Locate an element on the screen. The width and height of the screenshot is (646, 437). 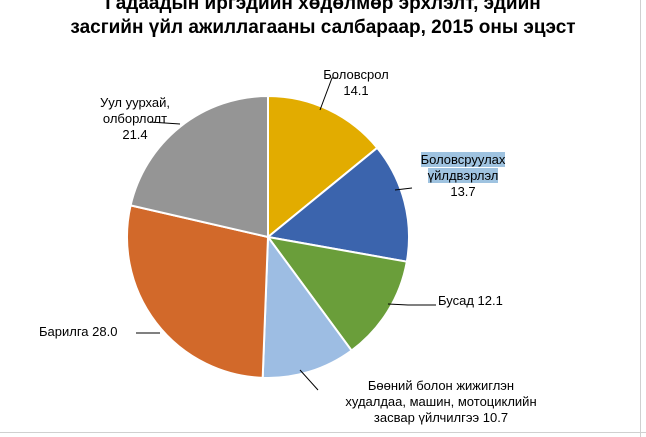
slice-label-education: Боловсрол 14.1 is located at coordinates (356, 82).